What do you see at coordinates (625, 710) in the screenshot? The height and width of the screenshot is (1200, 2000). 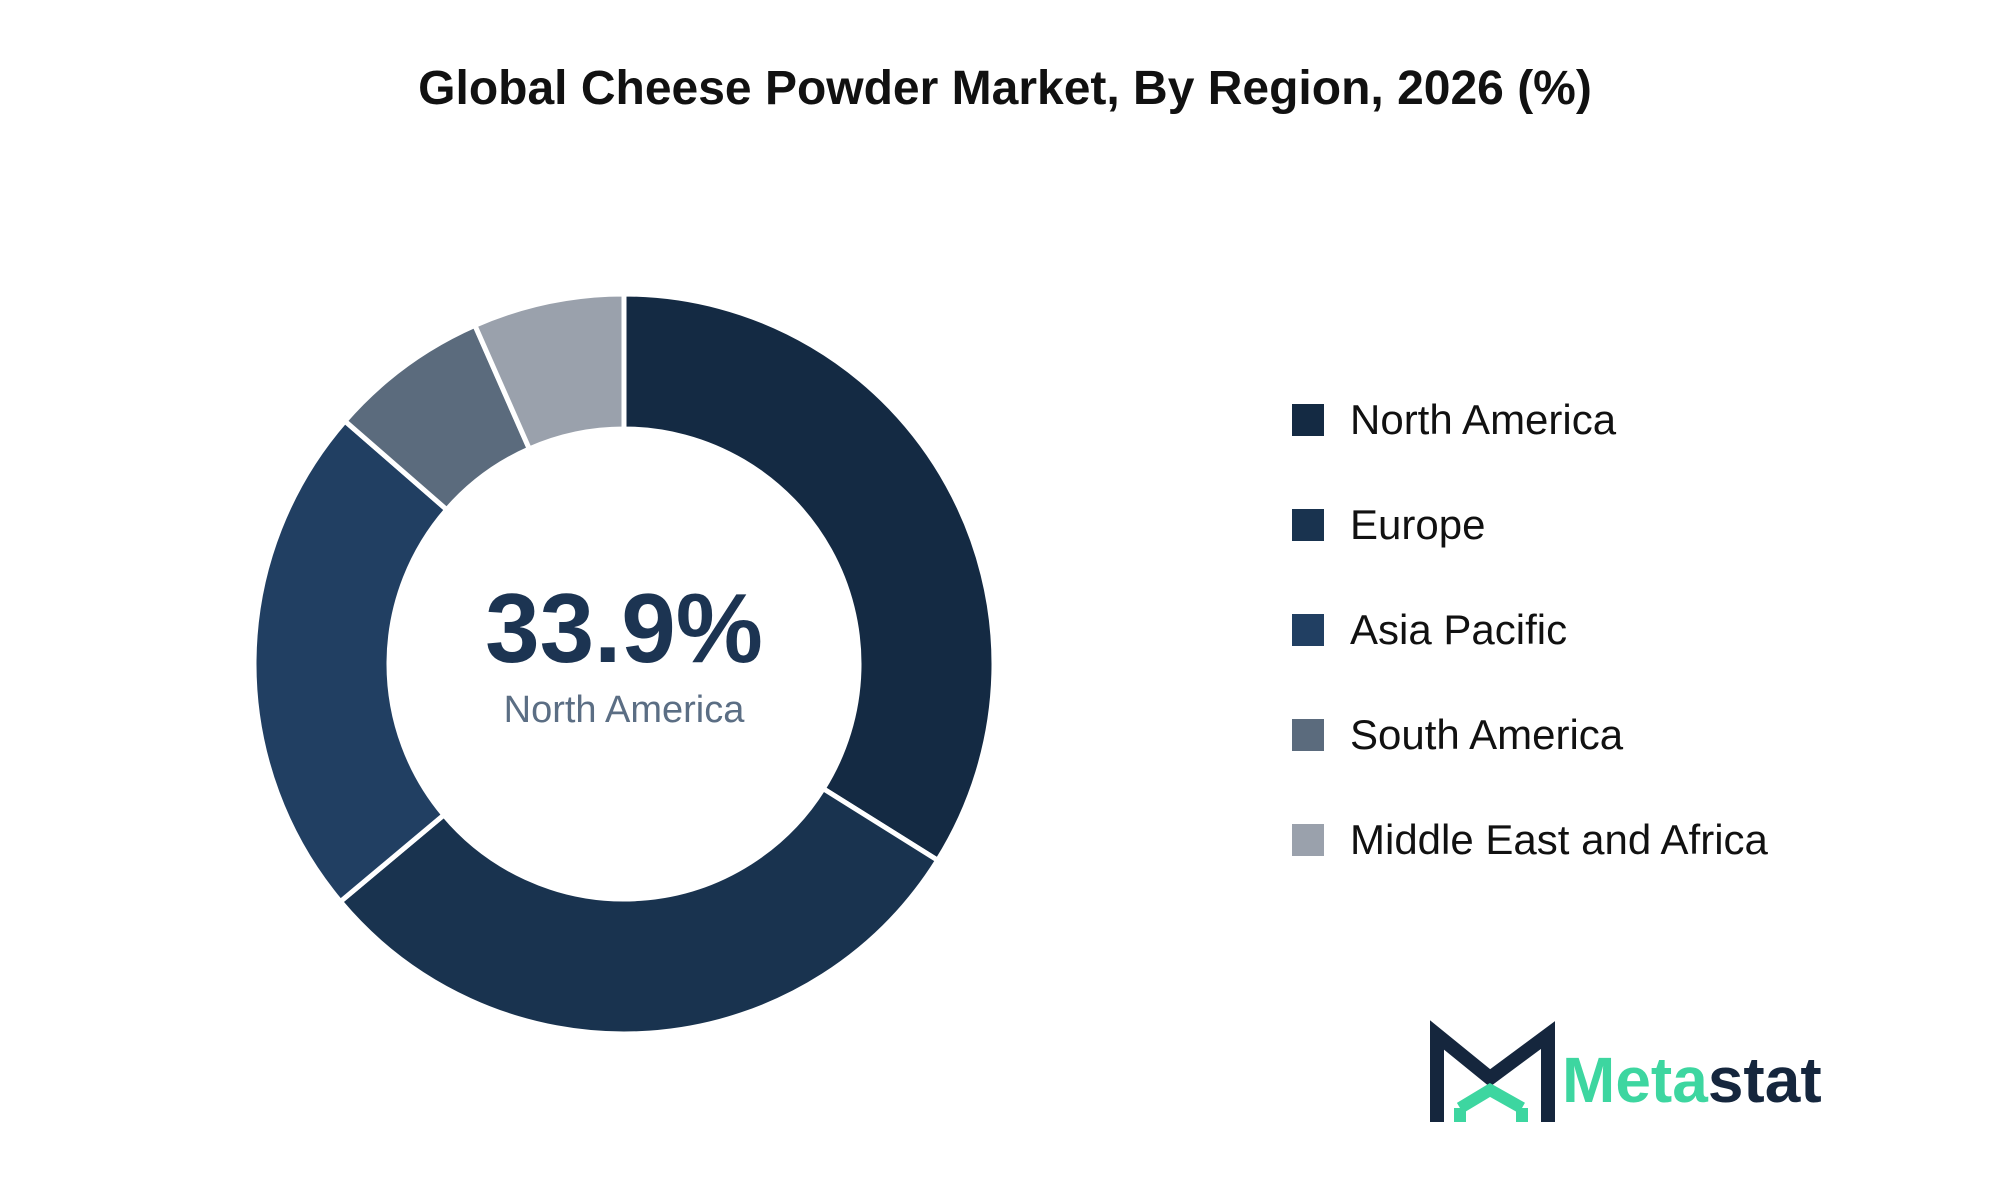 I see `center-label: North America` at bounding box center [625, 710].